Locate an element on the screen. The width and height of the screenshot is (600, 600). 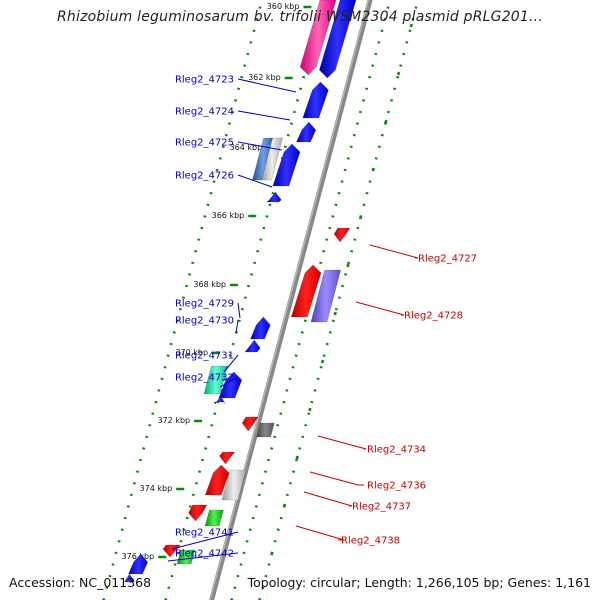
svg-text: Rleg2_4727 is located at coordinates (447, 259).